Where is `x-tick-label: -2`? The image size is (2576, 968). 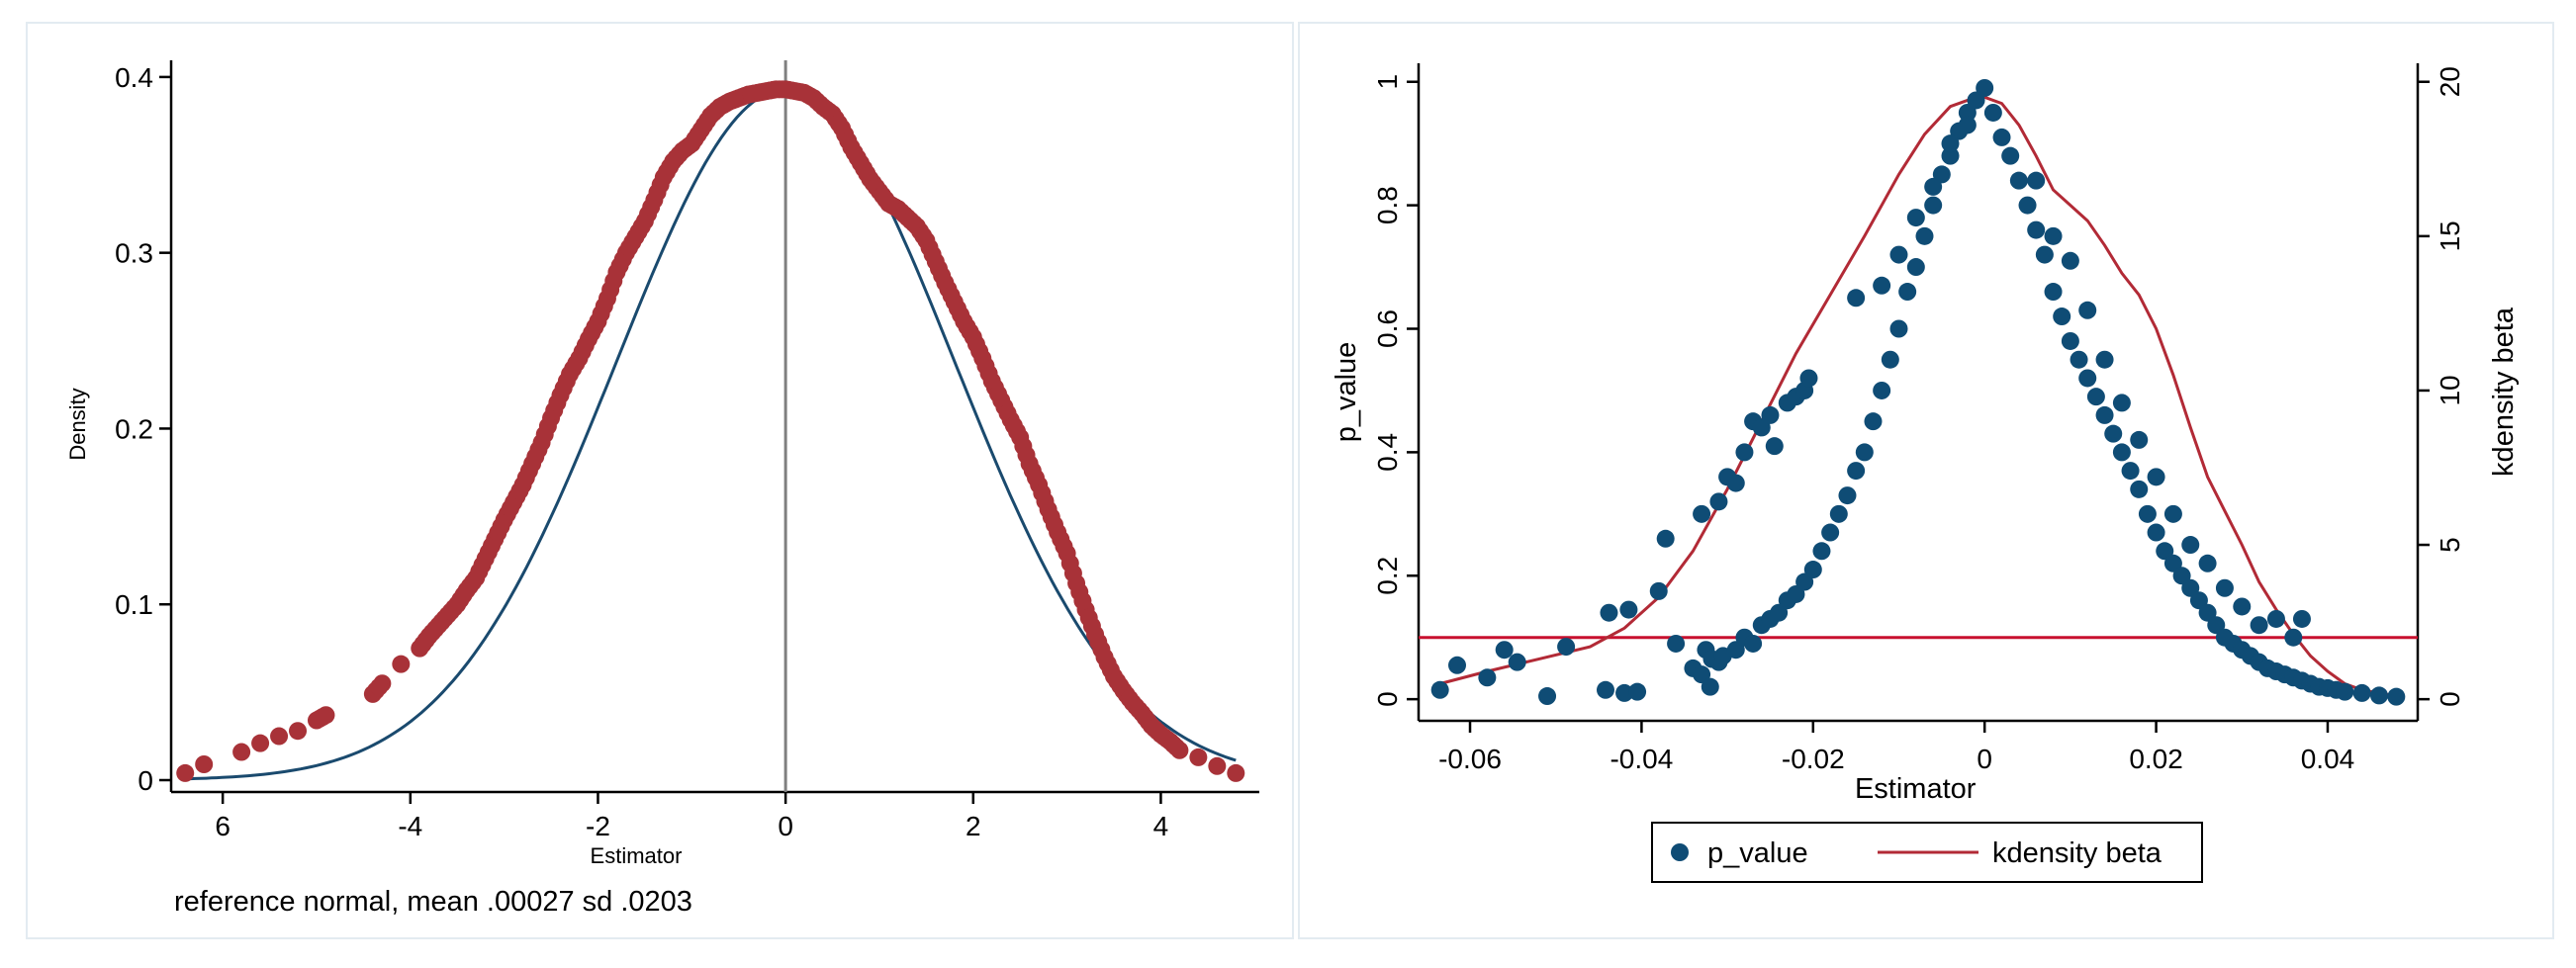 x-tick-label: -2 is located at coordinates (598, 826).